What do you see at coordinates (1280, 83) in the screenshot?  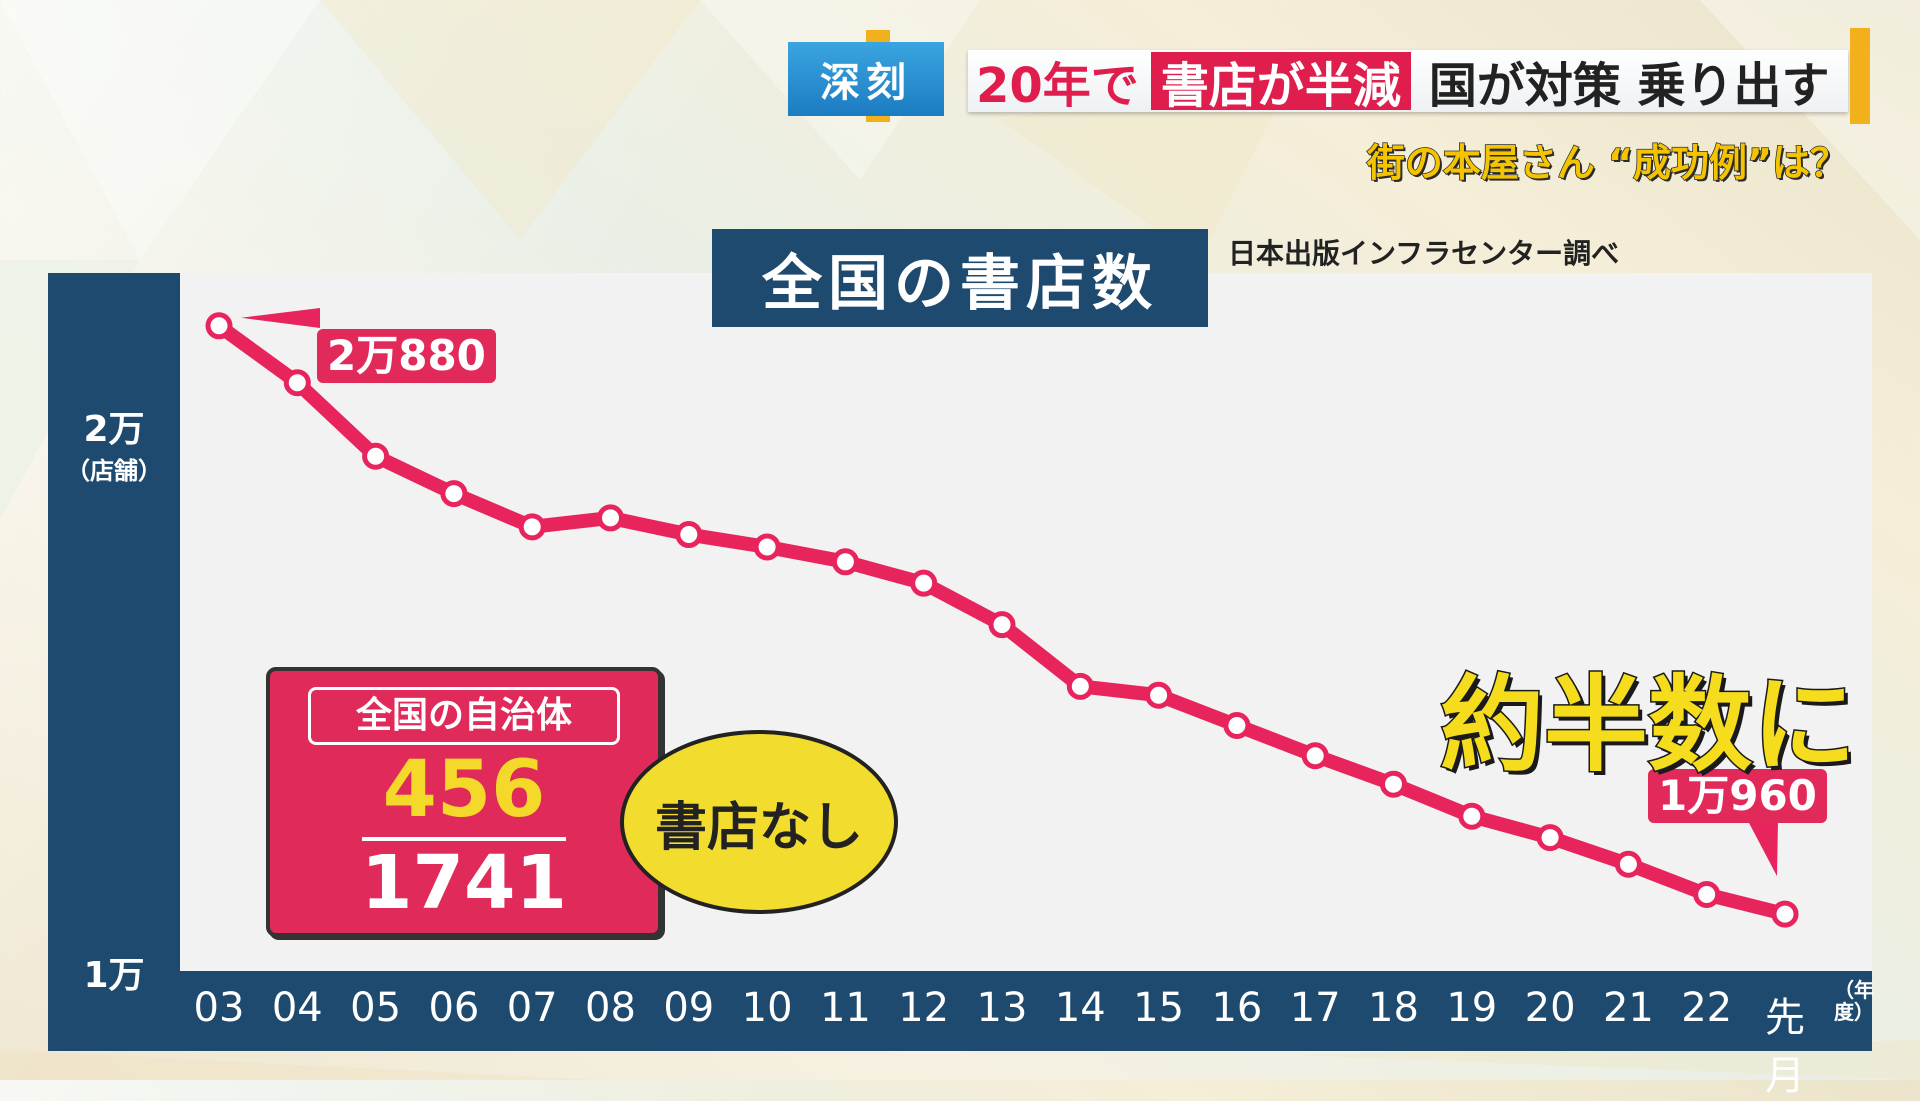 I see `headline-highlight: 書店が半減` at bounding box center [1280, 83].